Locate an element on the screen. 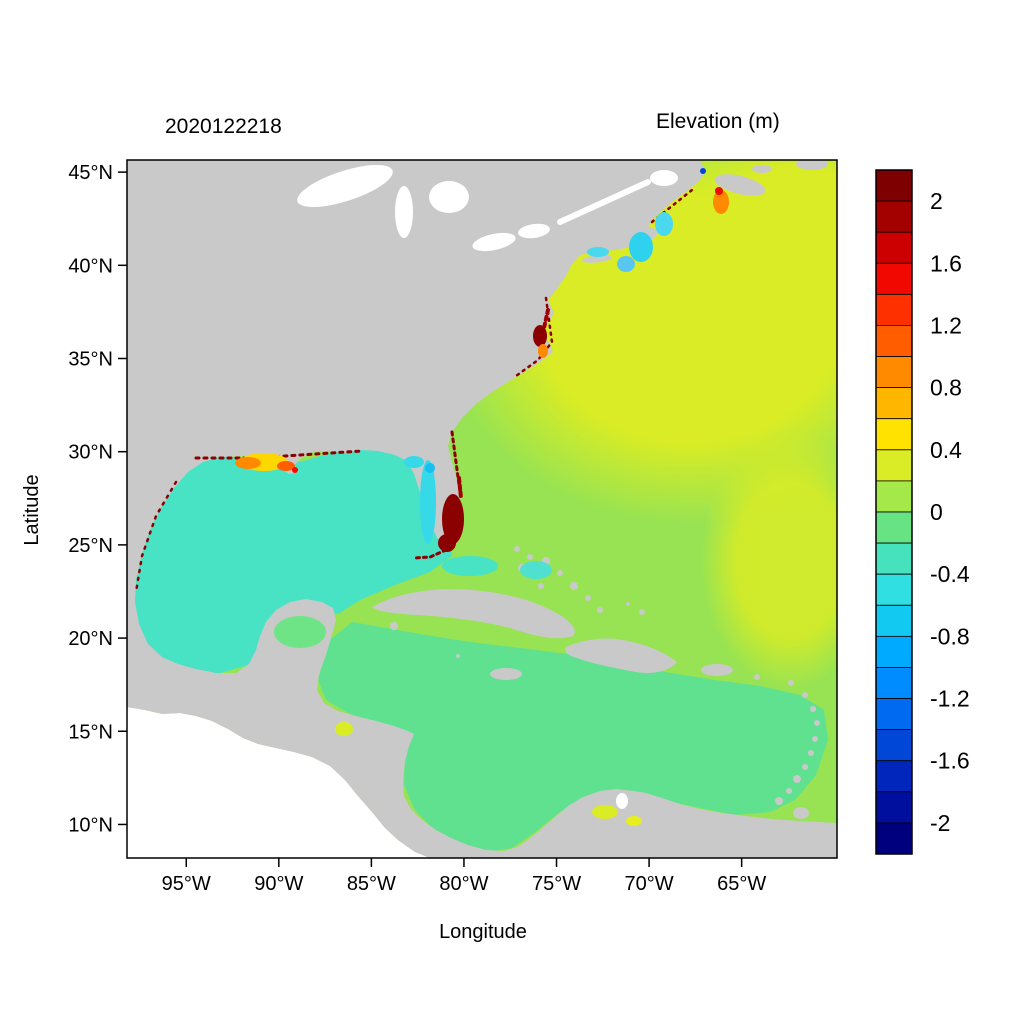 Image resolution: width=1024 pixels, height=1024 pixels. island-puerto-rico is located at coordinates (717, 670).